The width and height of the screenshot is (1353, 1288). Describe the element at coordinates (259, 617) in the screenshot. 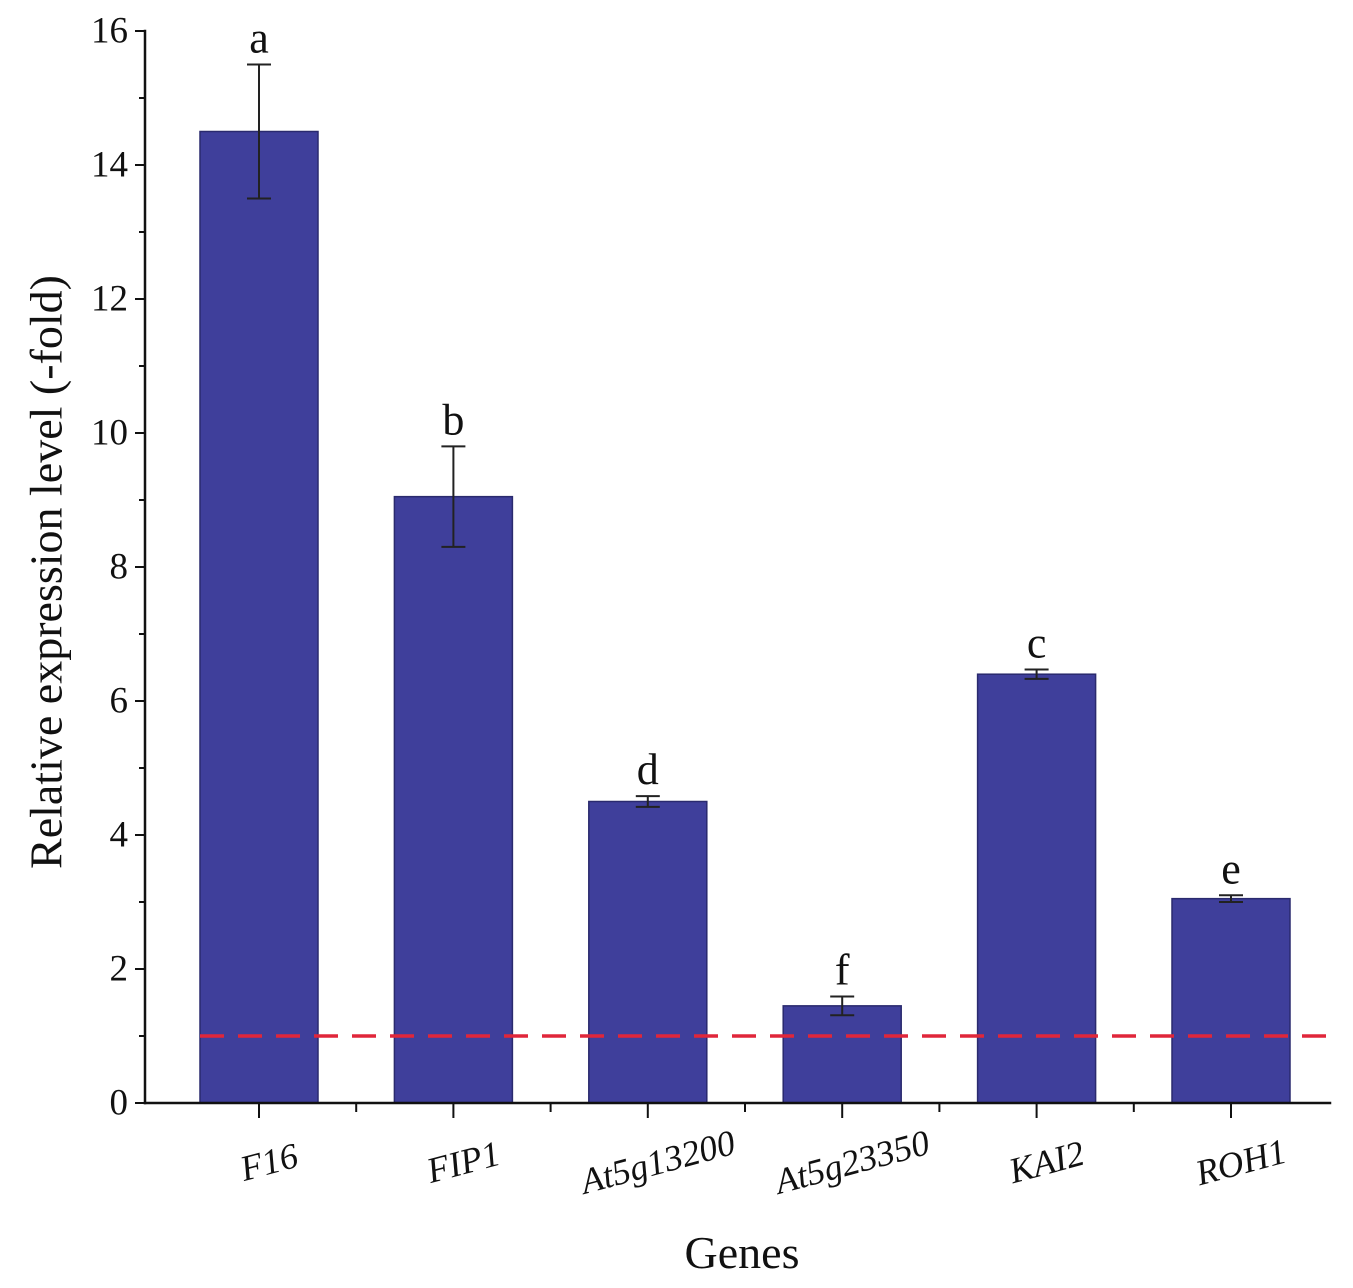

I see `bar-f16` at that location.